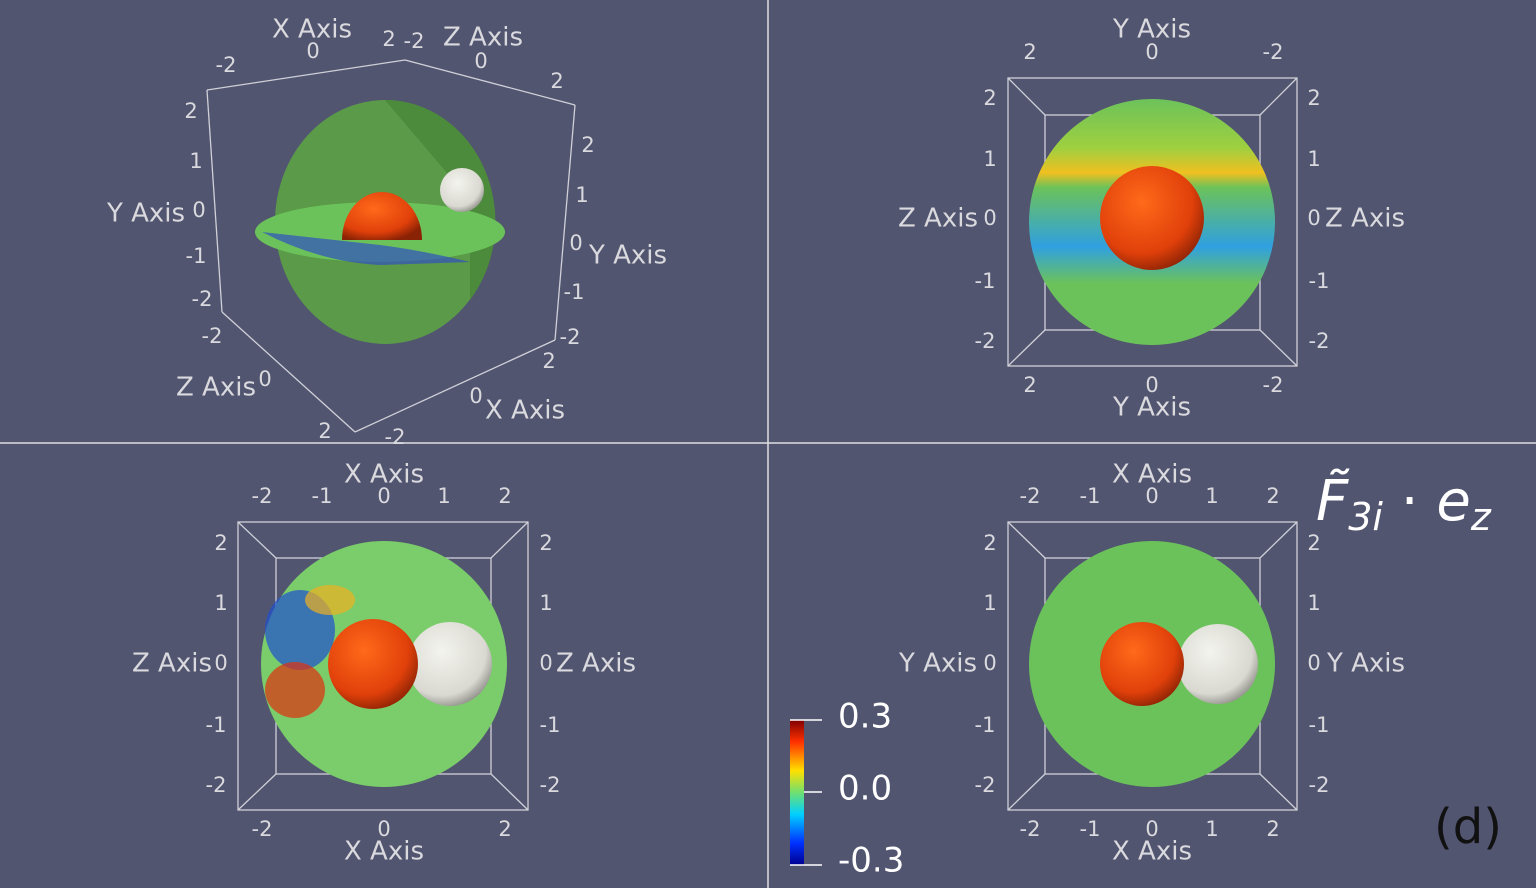 This screenshot has height=888, width=1536. Describe the element at coordinates (1409, 501) in the screenshot. I see `operator: ·` at that location.